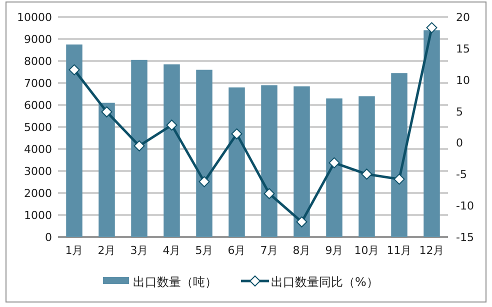 The width and height of the screenshot is (492, 307). What do you see at coordinates (301, 250) in the screenshot?
I see `x-tick-label: 8月` at bounding box center [301, 250].